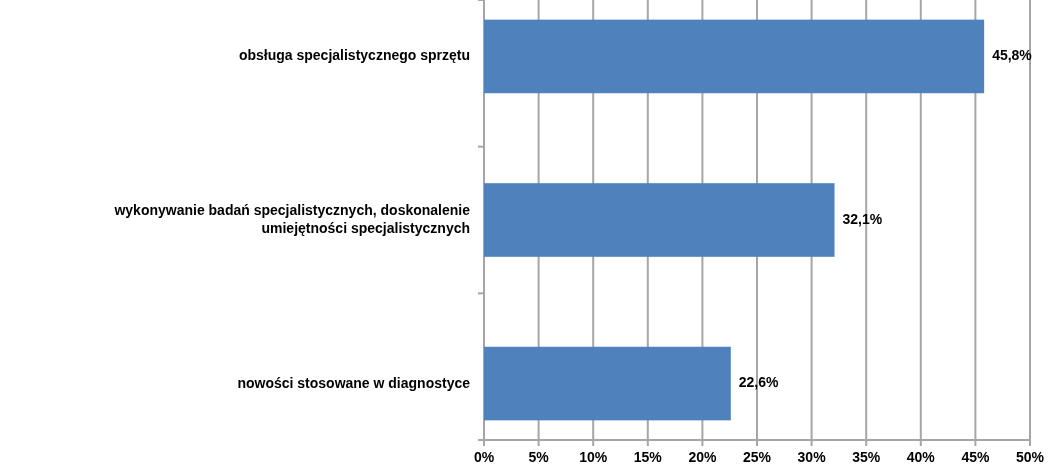 The height and width of the screenshot is (468, 1056). What do you see at coordinates (862, 218) in the screenshot?
I see `data-label: 32,1%` at bounding box center [862, 218].